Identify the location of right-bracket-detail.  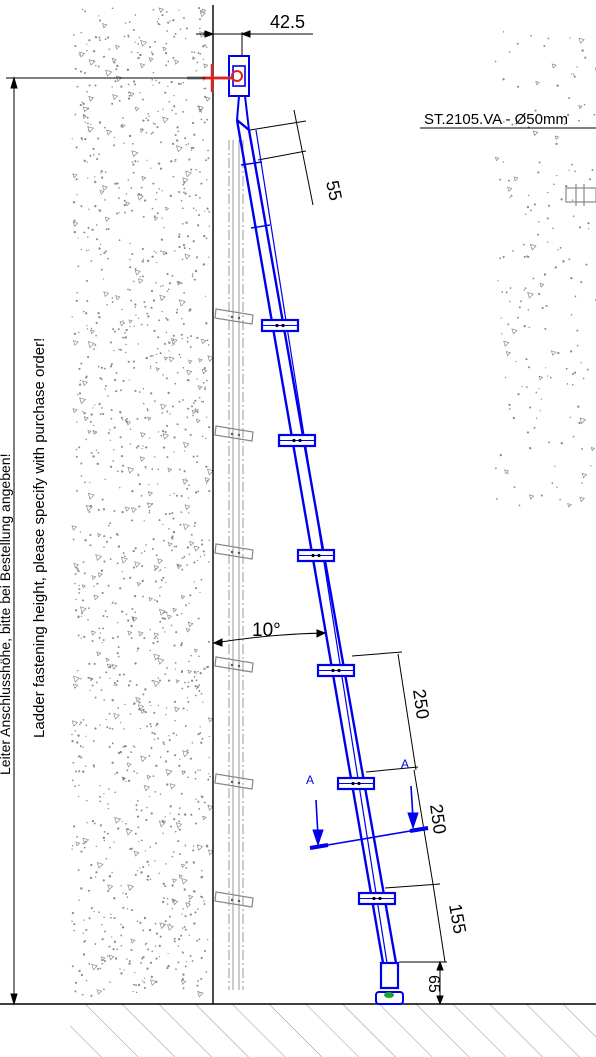
(580, 195).